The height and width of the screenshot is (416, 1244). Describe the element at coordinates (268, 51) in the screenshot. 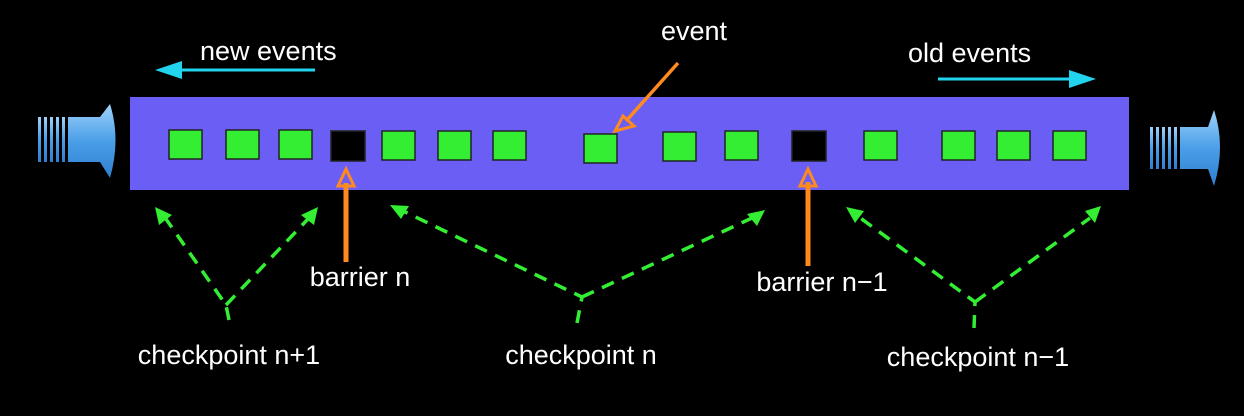

I see `new-events-label: new events` at that location.